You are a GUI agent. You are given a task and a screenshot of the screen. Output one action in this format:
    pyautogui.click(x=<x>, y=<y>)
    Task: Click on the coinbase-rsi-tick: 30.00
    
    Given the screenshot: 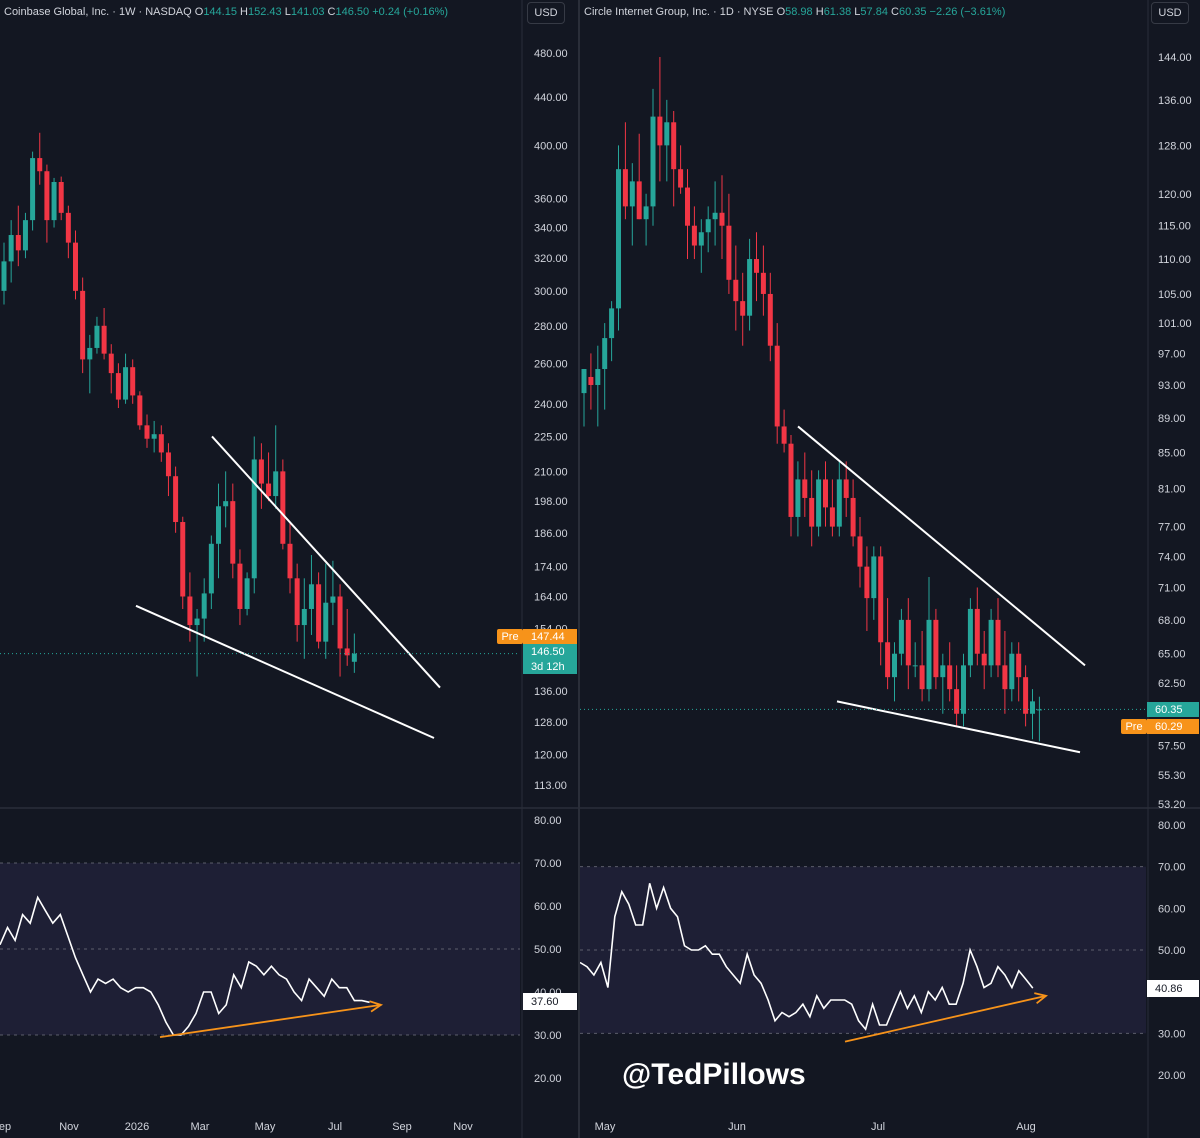 What is the action you would take?
    pyautogui.click(x=548, y=1036)
    